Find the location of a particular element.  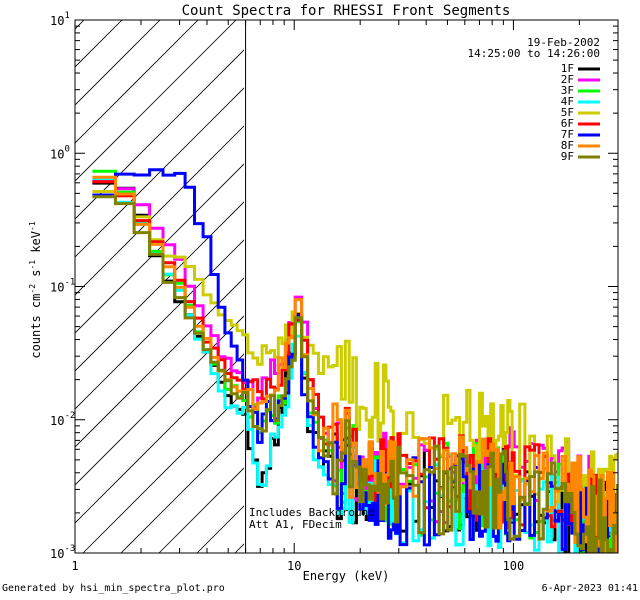

y-label-exp-1: -2 is located at coordinates (32, 289).